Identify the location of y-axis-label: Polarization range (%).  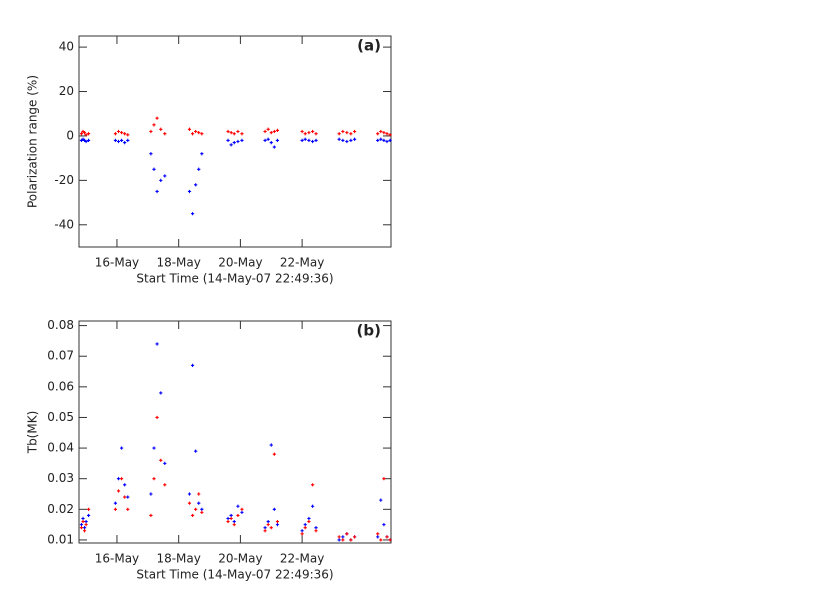
(33, 141).